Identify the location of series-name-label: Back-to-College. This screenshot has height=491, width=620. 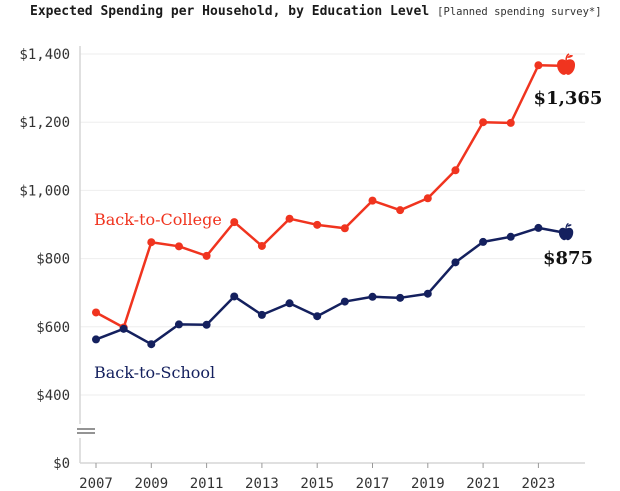
(158, 219).